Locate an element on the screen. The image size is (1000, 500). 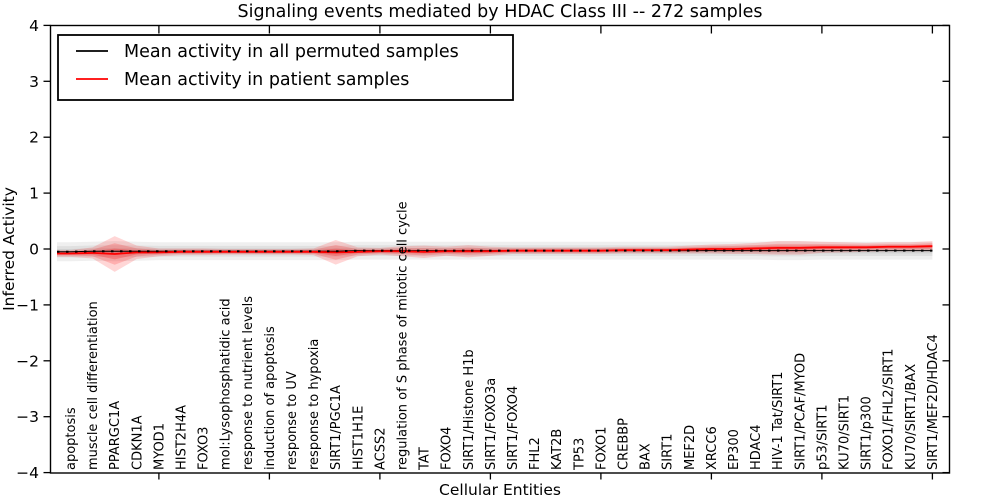
legend-box is located at coordinates (285, 67).